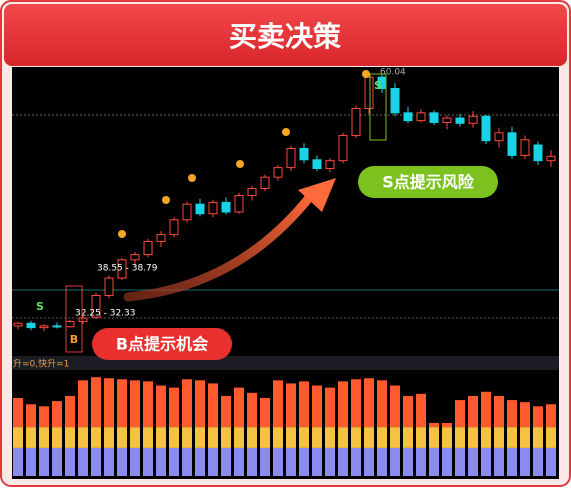 The width and height of the screenshot is (571, 491). I want to click on indicator-title: 升=0,快升=1, so click(41, 364).